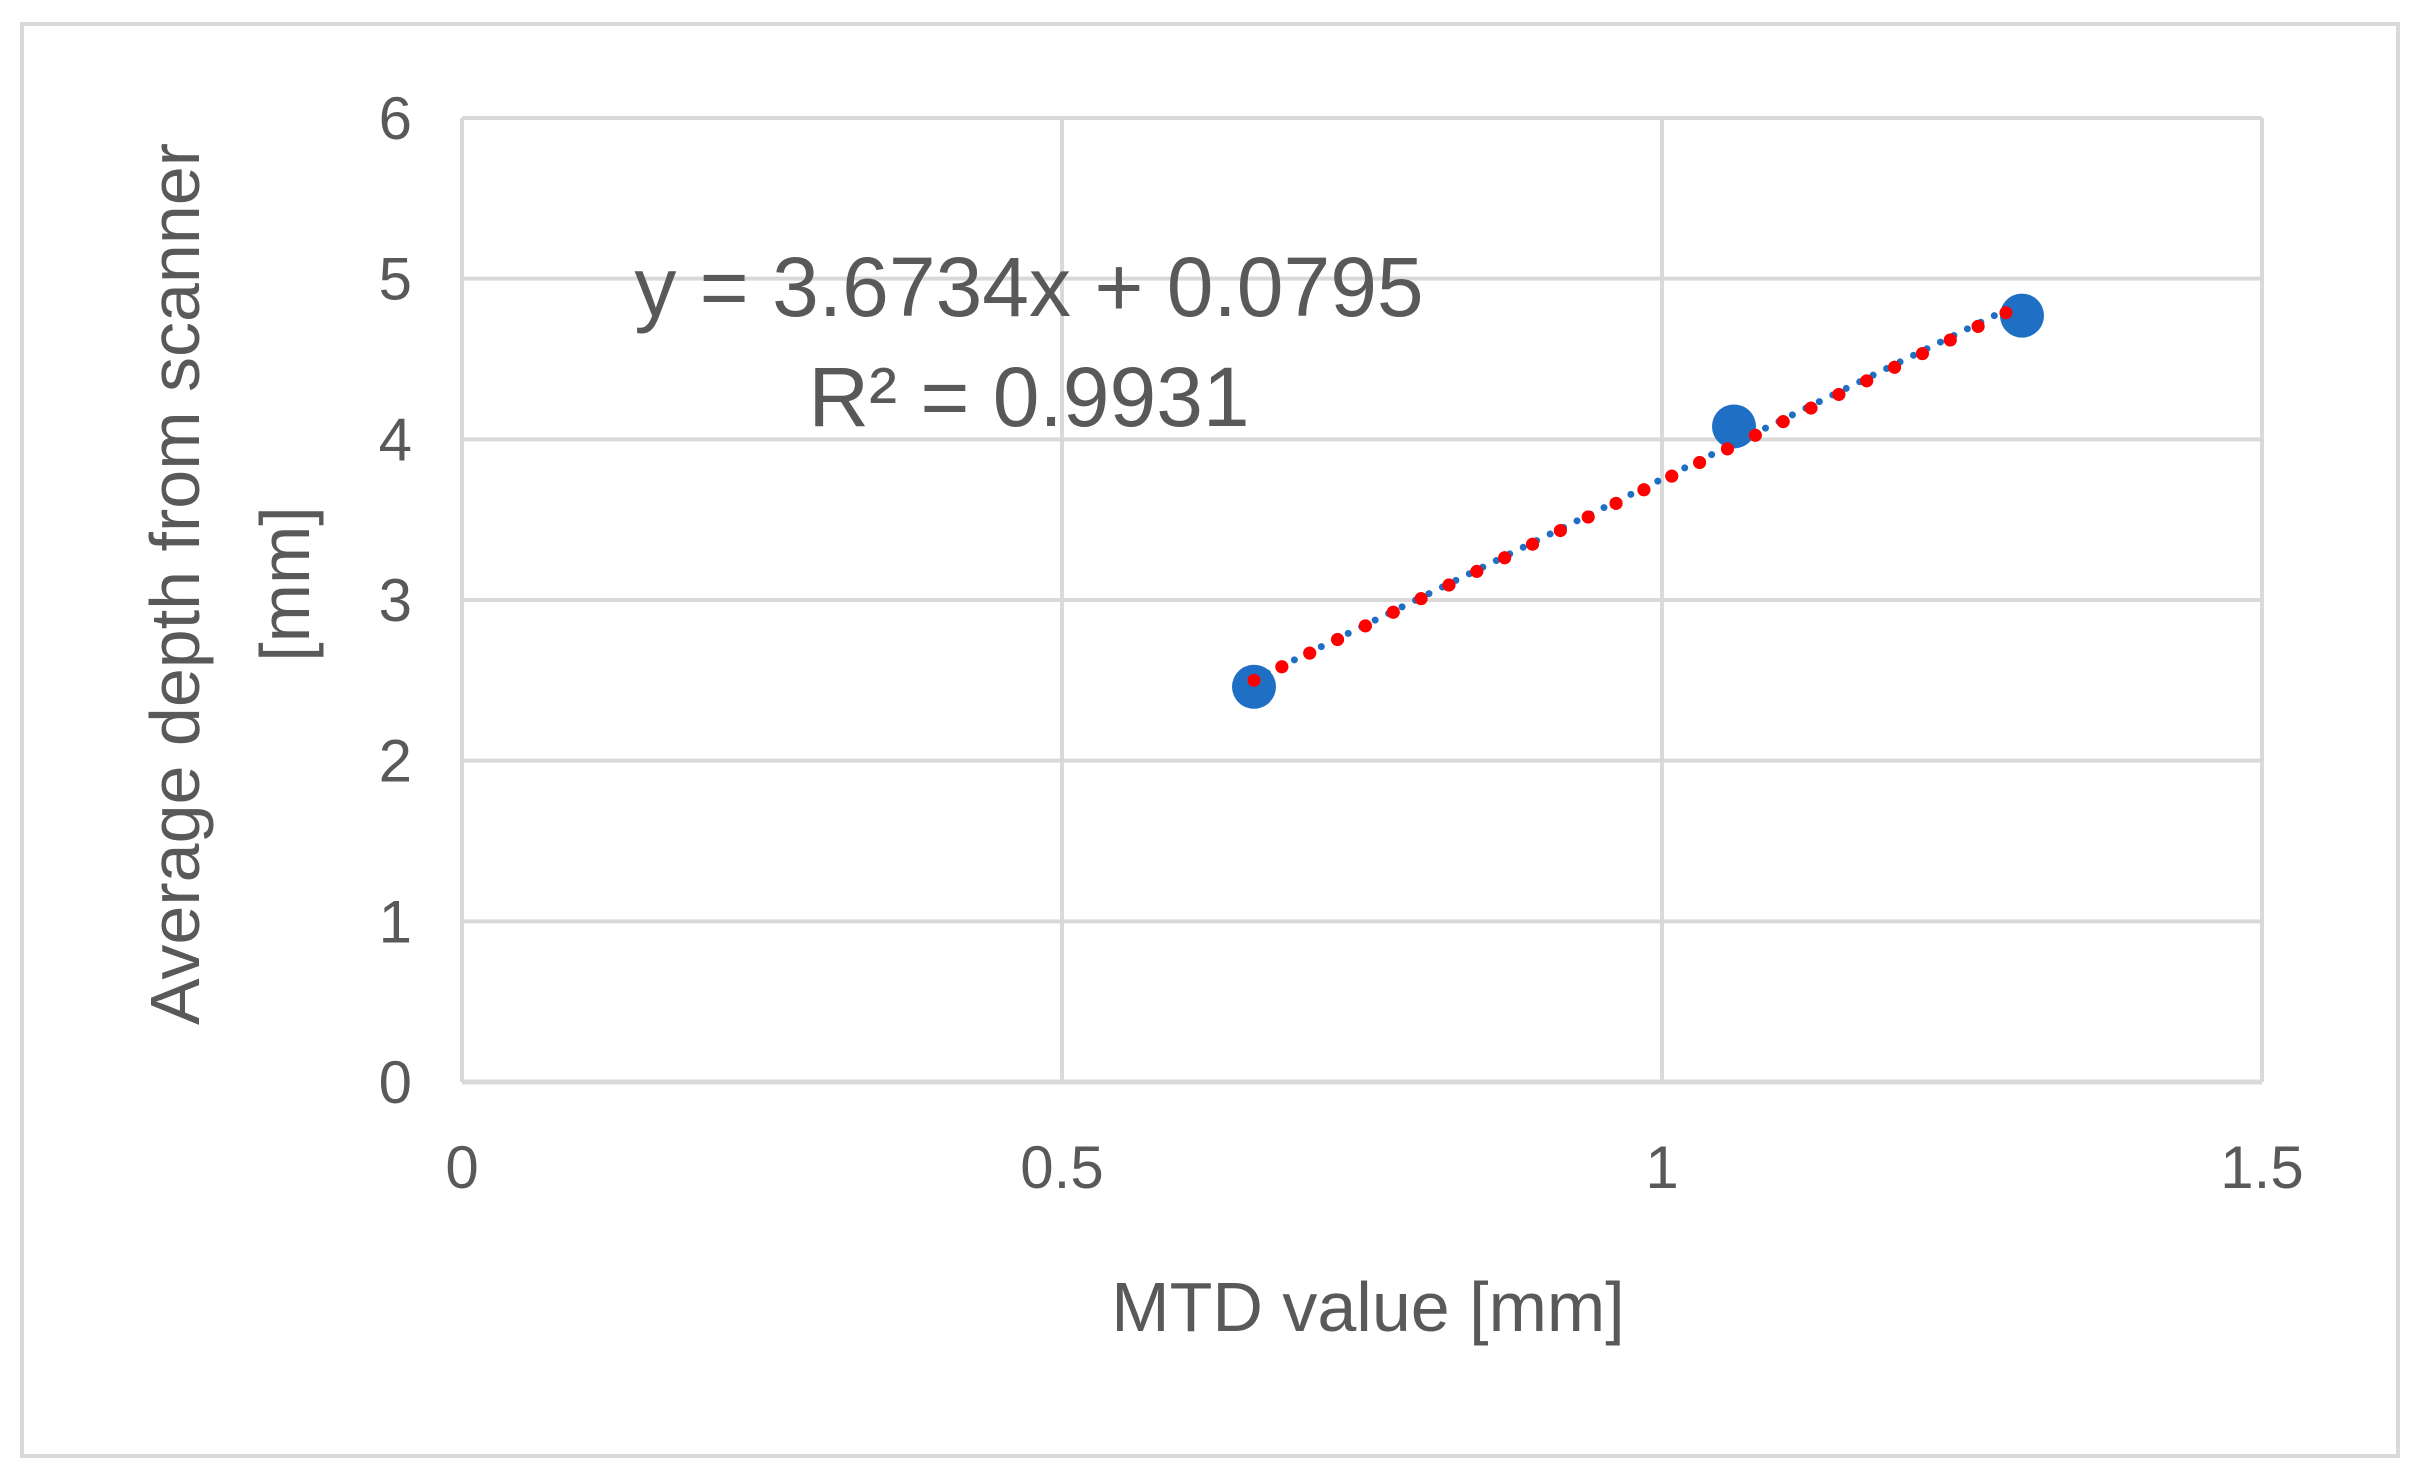 This screenshot has width=2422, height=1484. I want to click on y-tick-label: 0, so click(395, 1082).